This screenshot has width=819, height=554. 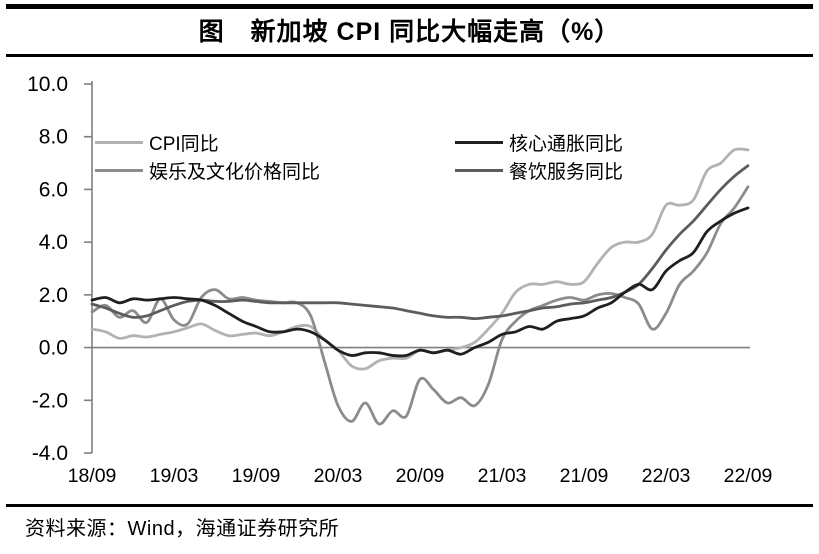 I want to click on chart-legend: CPI同比 核心通胀同比 娱乐及文化价格同比 餐饮服务同比, so click(x=359, y=156).